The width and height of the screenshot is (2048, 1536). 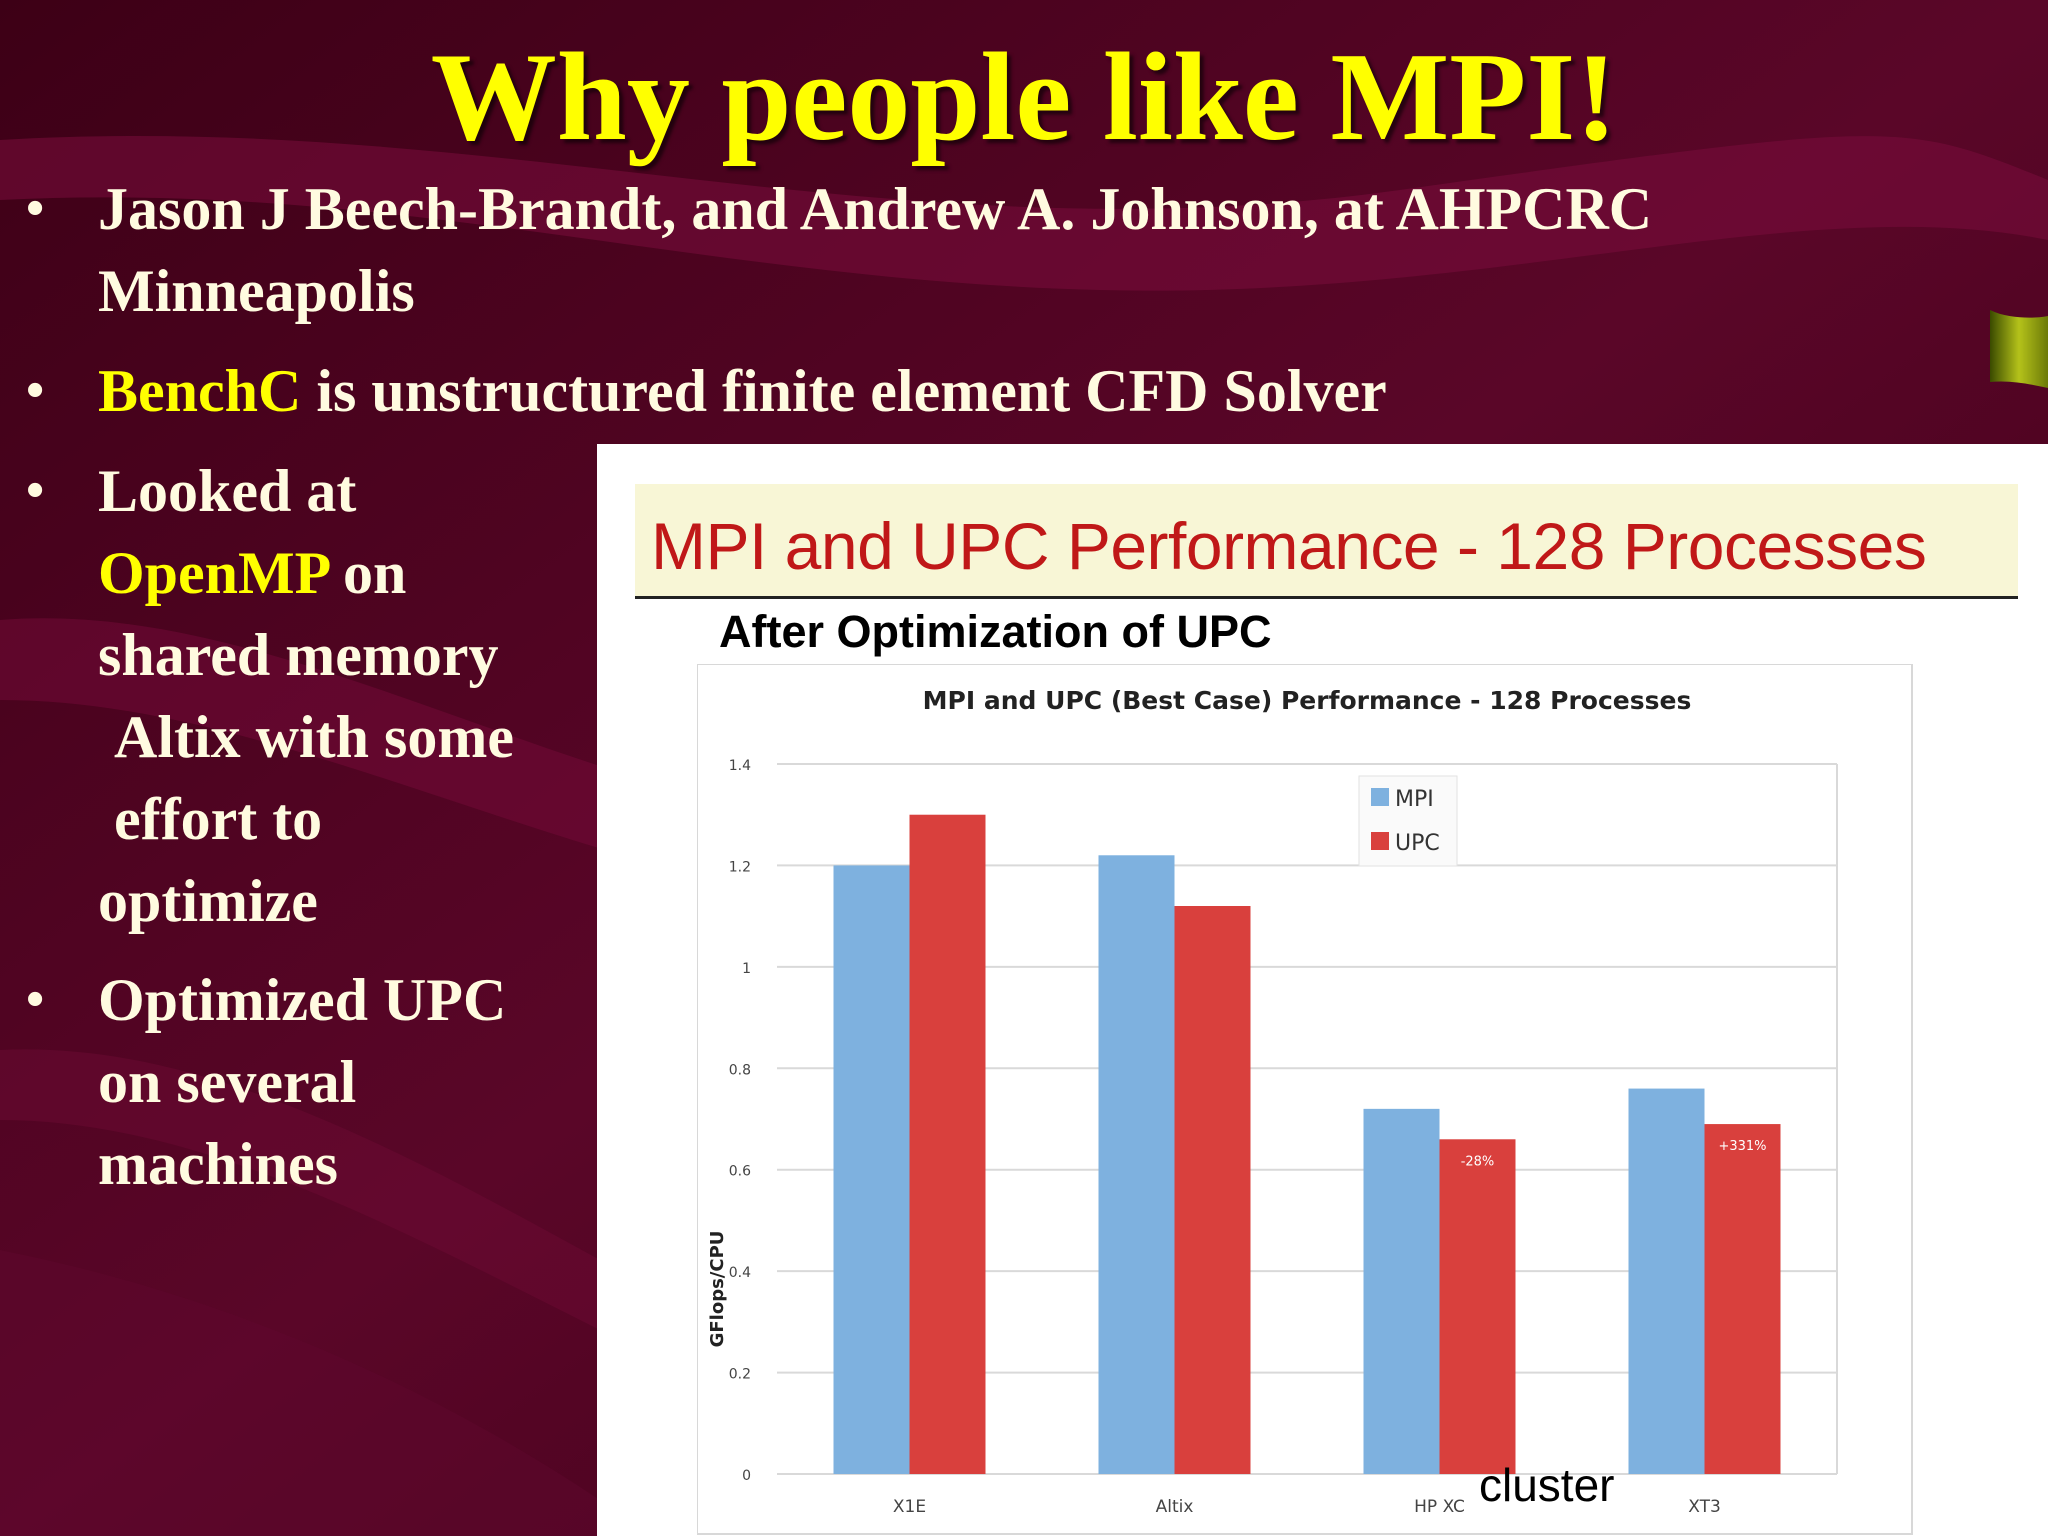 I want to click on y-tick-label: 1.2, so click(x=740, y=867).